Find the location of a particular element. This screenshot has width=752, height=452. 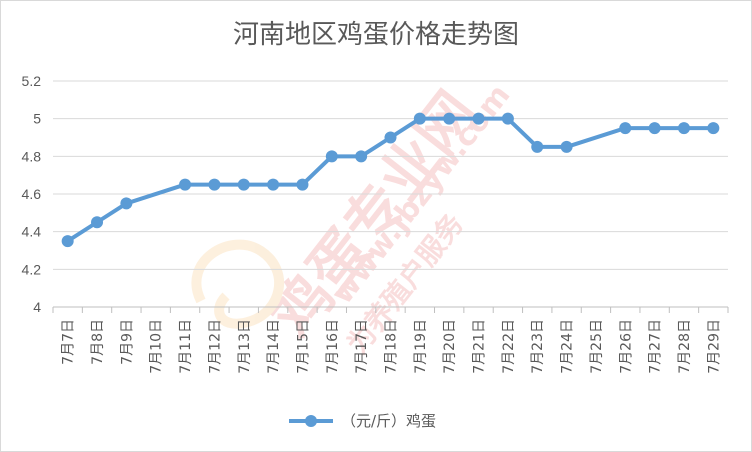

x-tick-label: 7月12日 is located at coordinates (215, 346).